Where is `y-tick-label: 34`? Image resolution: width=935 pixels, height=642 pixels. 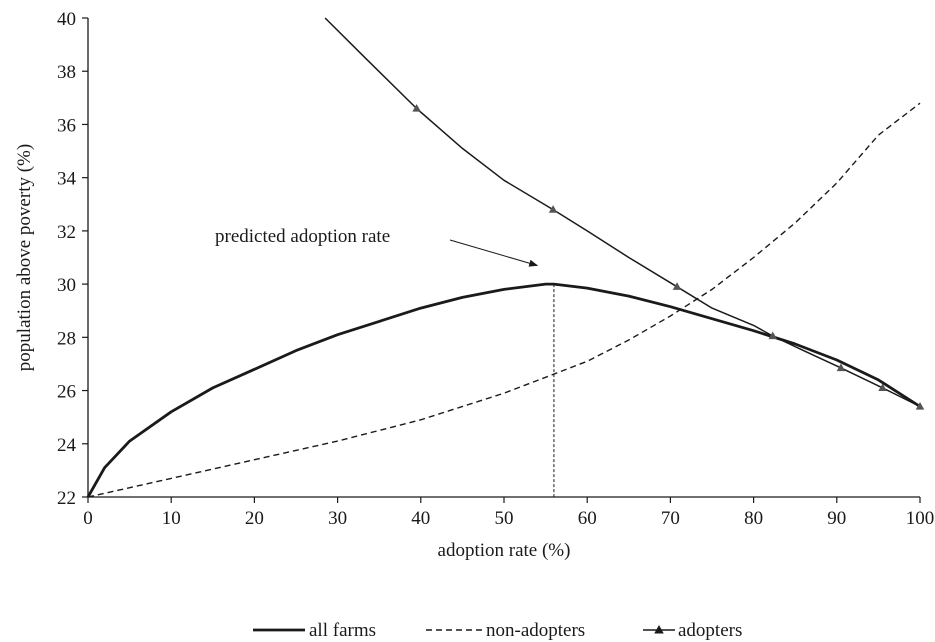 y-tick-label: 34 is located at coordinates (67, 179).